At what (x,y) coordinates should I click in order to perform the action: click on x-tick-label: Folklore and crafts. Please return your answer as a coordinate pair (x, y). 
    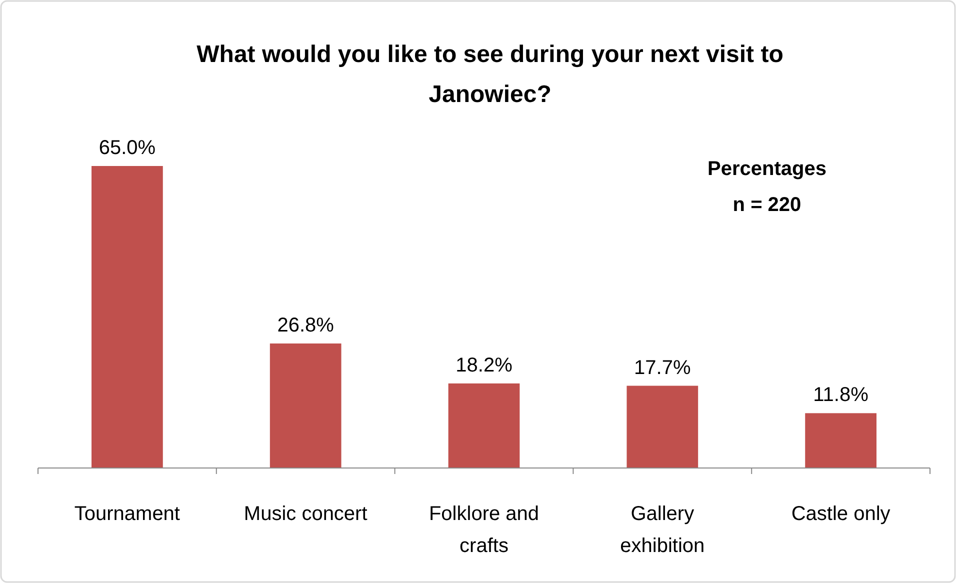
    Looking at the image, I should click on (484, 530).